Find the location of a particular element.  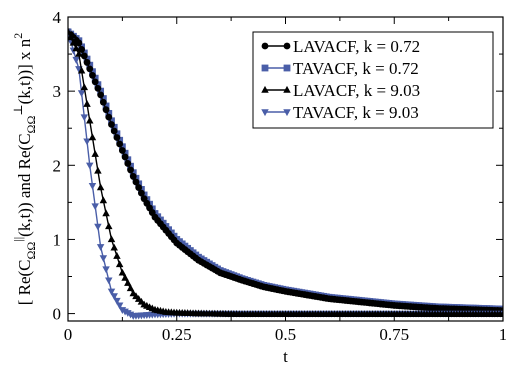

legend-box is located at coordinates (373, 80).